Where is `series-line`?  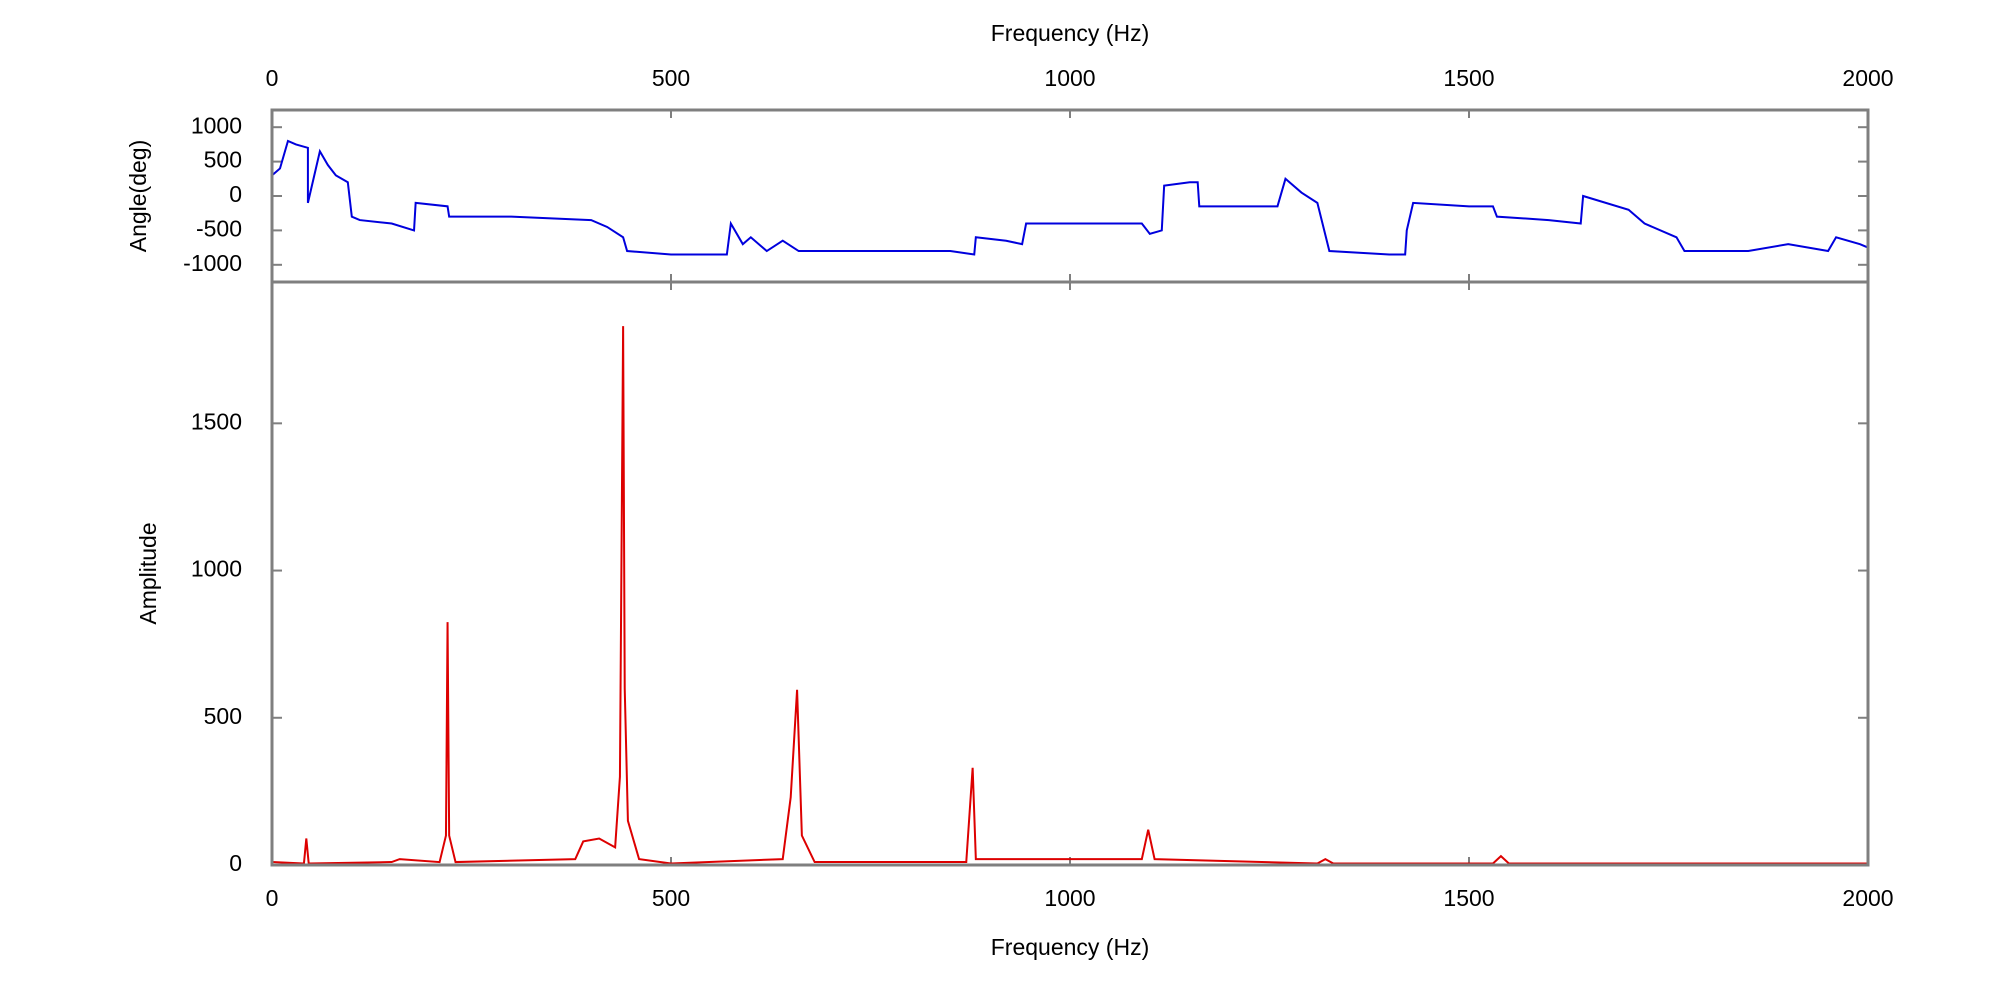 series-line is located at coordinates (1070, 197).